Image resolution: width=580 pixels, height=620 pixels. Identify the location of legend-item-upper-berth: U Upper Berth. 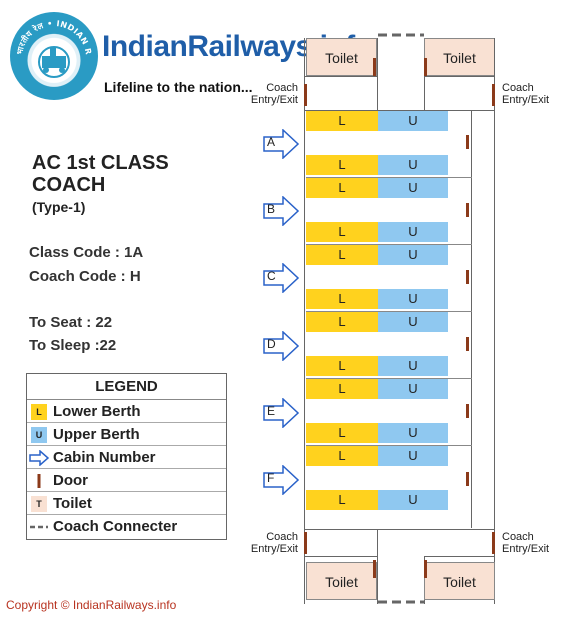
(126, 434).